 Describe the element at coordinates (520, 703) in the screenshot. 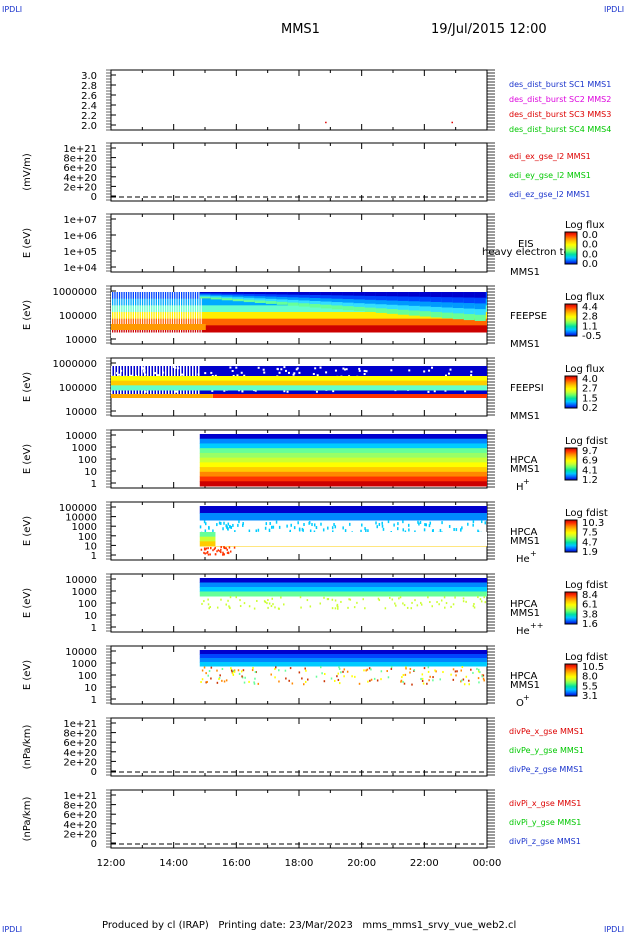

I see `species-label: O` at that location.